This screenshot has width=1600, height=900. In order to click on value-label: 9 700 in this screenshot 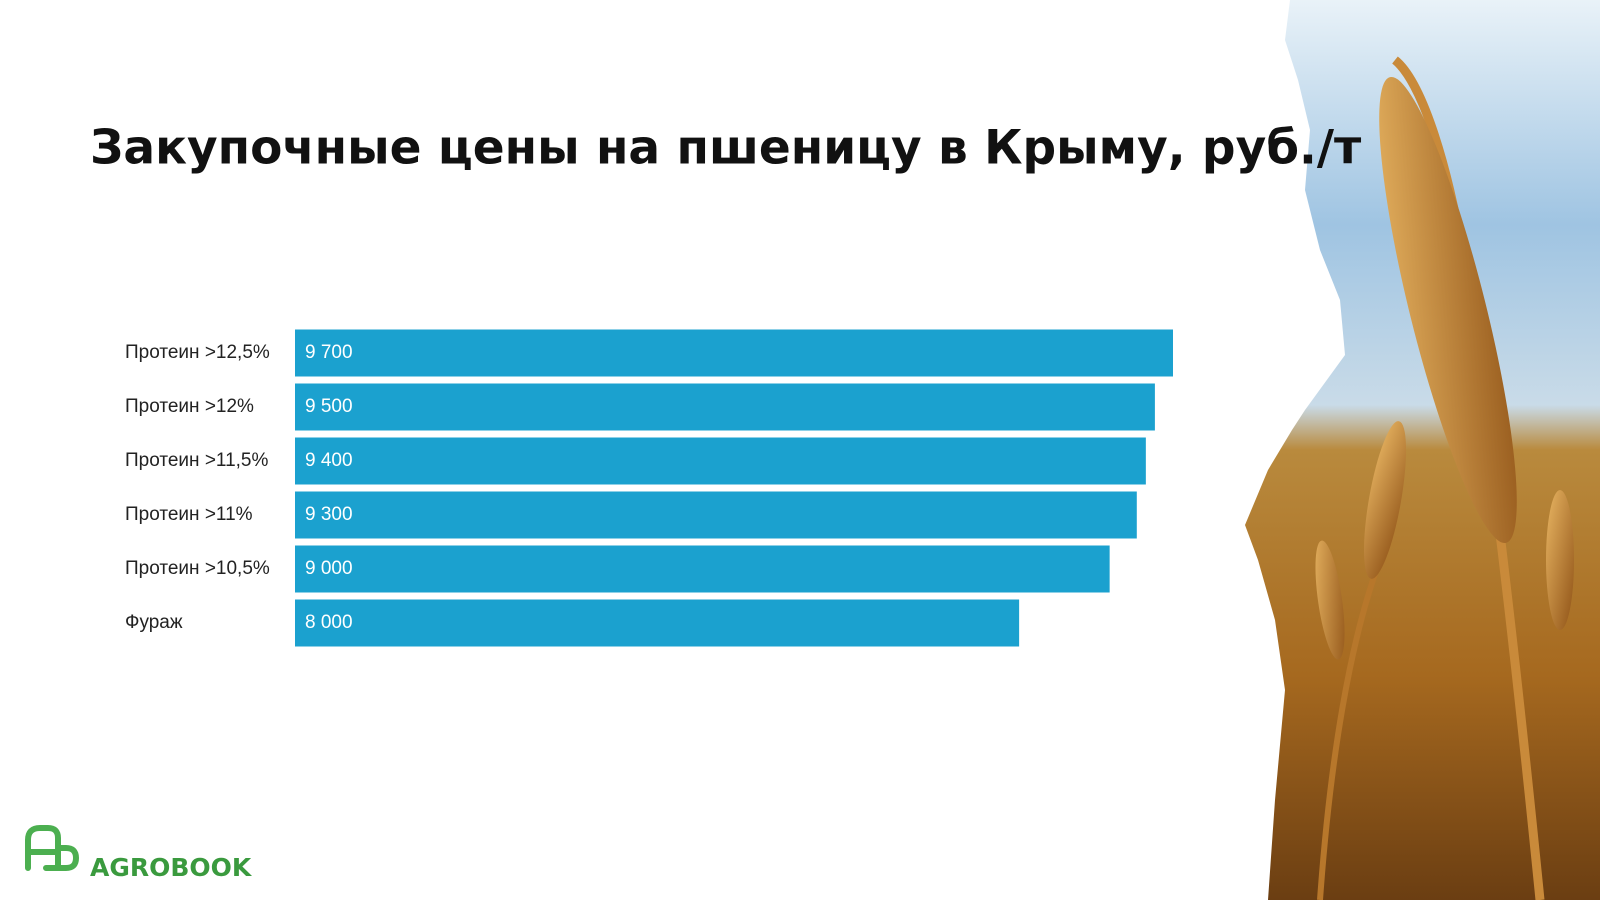, I will do `click(329, 352)`.